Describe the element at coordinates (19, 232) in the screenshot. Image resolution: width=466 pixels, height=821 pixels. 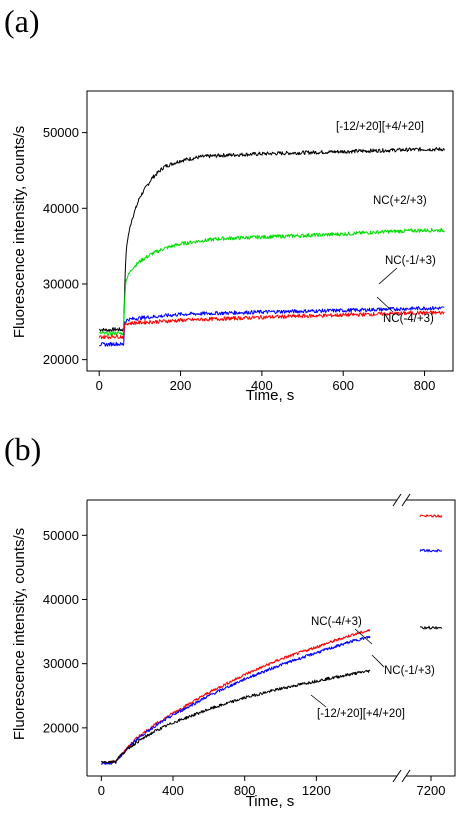
I see `panel-a-y-axis-title: Fluorescence intensity, counts/s` at that location.